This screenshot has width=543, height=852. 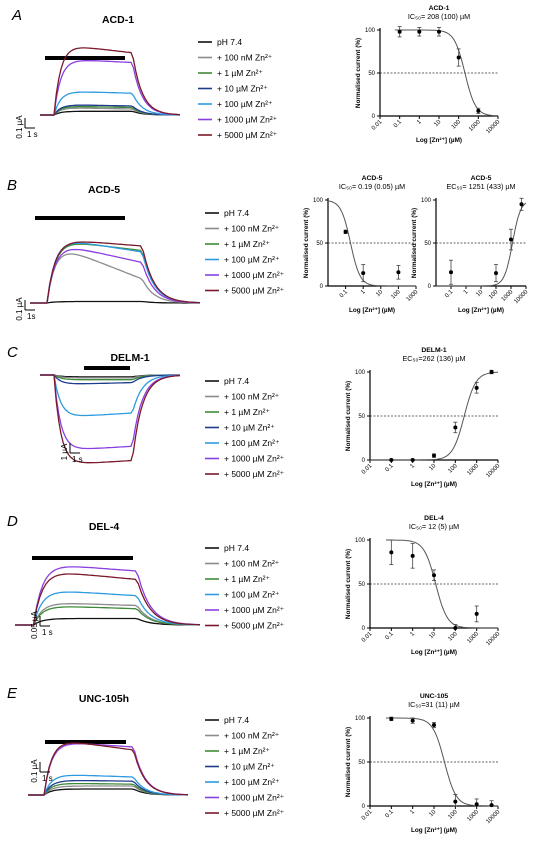 I want to click on scale-bar-time-label: 1s, so click(x=31, y=316).